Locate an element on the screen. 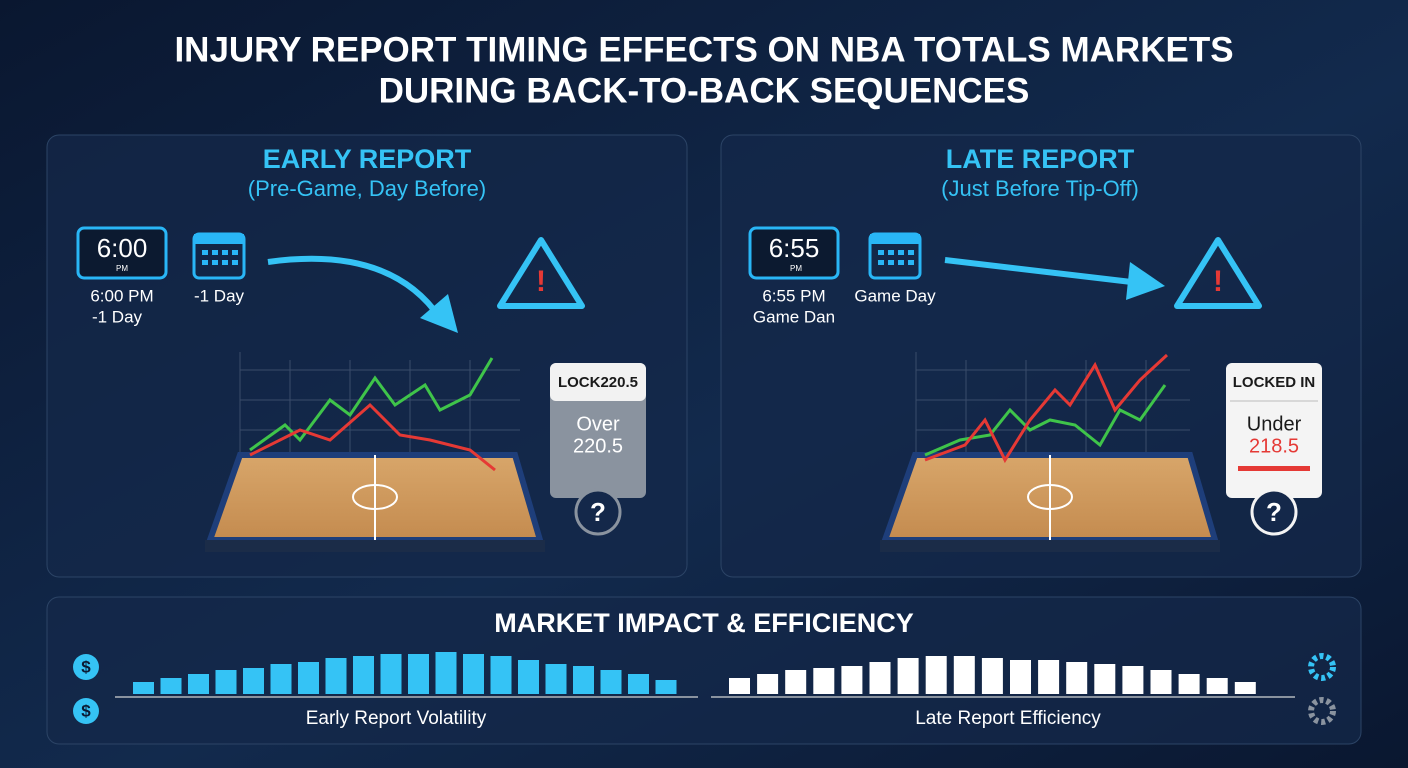  time-label: -1 Day is located at coordinates (117, 316).